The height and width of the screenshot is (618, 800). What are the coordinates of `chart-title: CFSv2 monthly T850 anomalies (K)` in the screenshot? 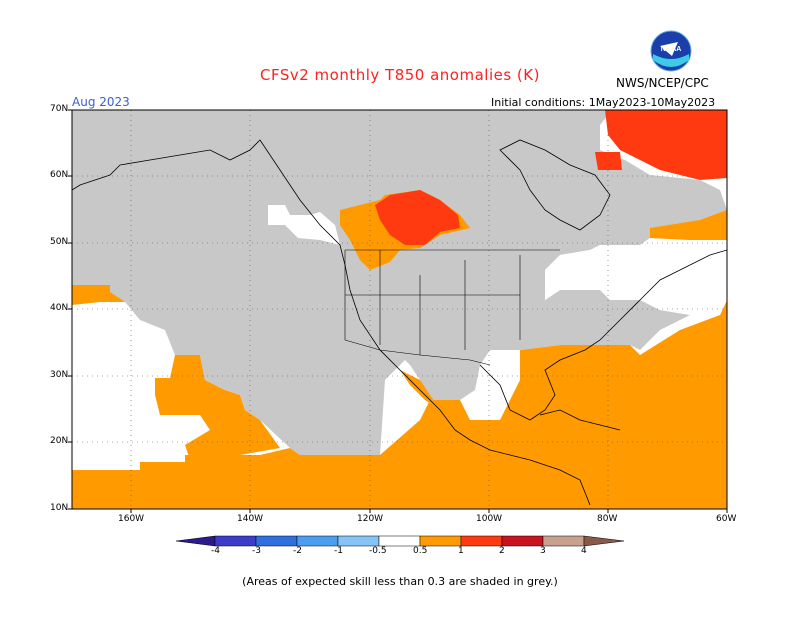 It's located at (400, 75).